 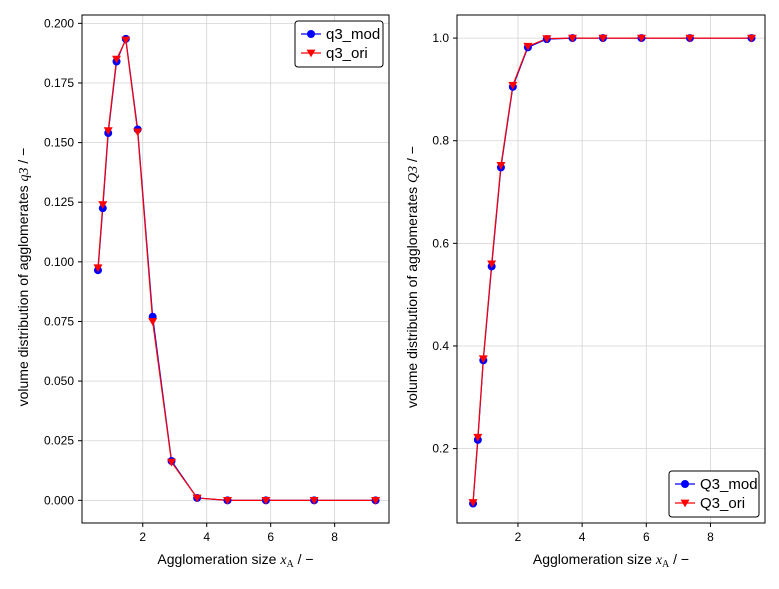 I want to click on legend-label: Q3_ori, so click(x=722, y=503).